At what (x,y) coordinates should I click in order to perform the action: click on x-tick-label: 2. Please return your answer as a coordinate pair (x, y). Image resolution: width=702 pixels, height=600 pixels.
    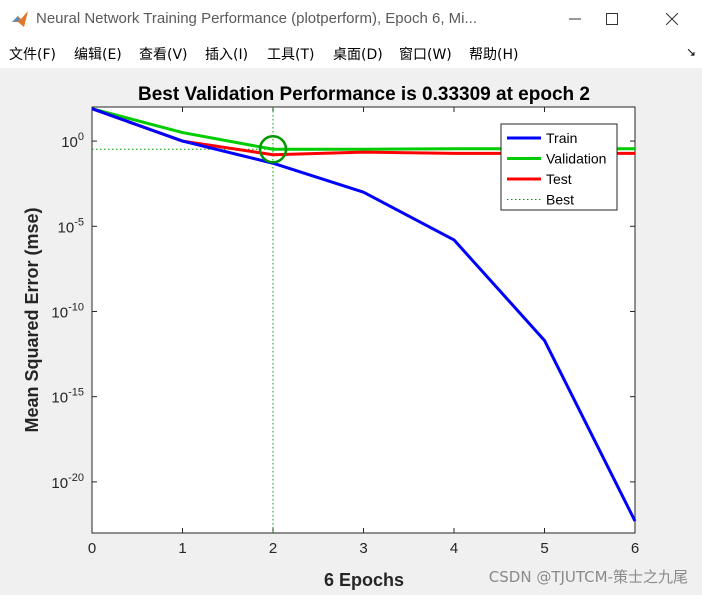
    Looking at the image, I should click on (273, 548).